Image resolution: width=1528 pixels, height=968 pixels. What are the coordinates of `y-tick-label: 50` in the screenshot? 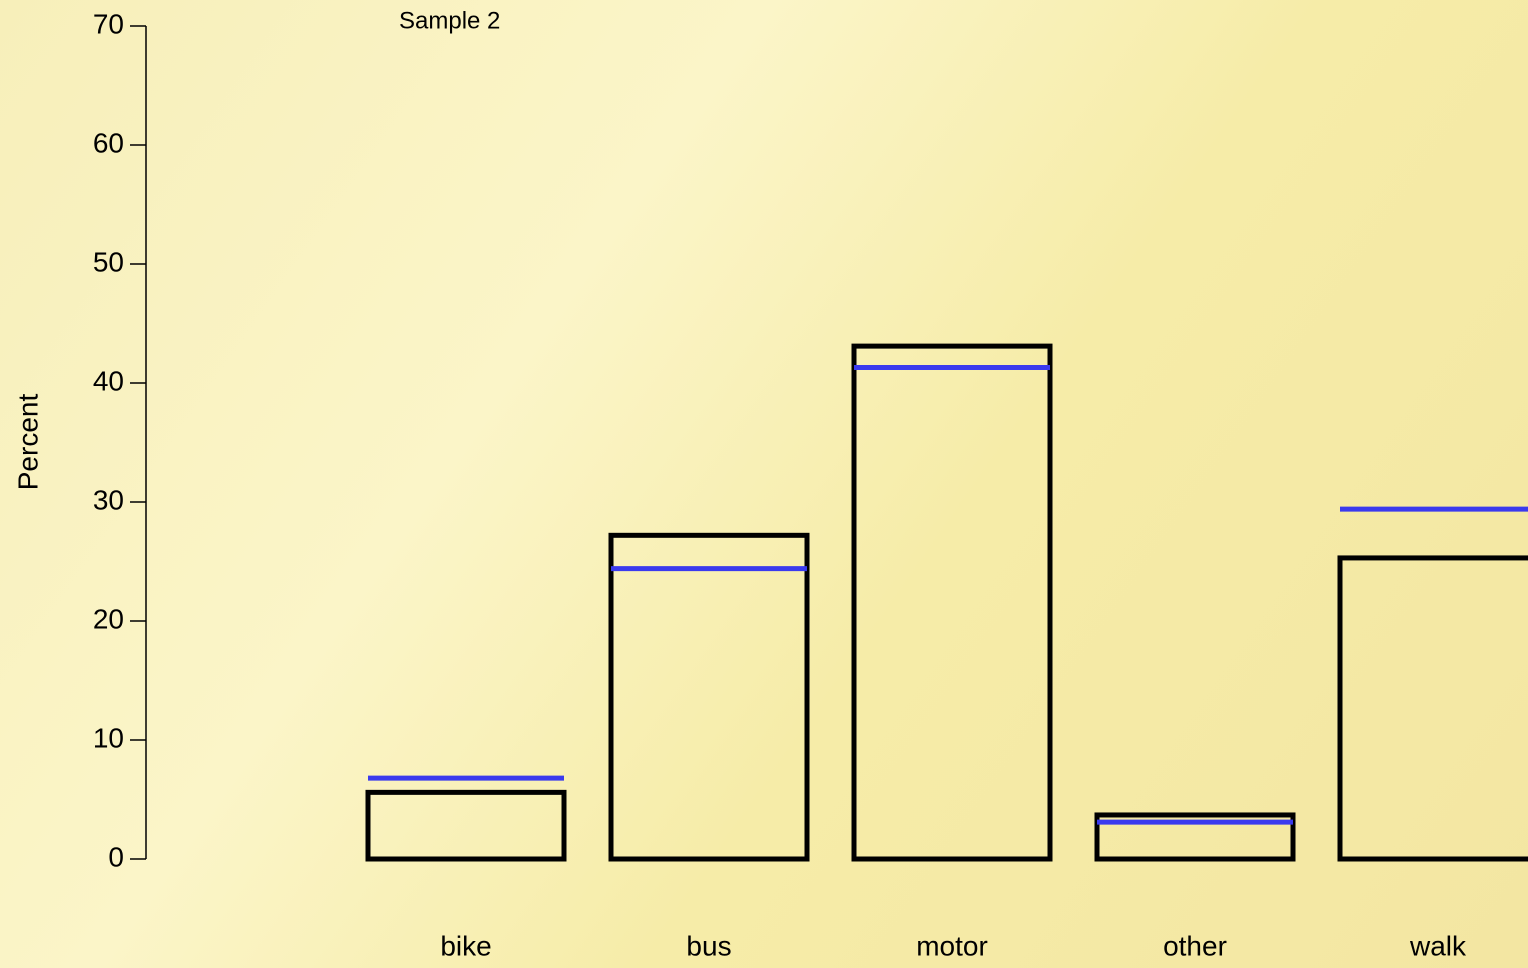 It's located at (108, 261).